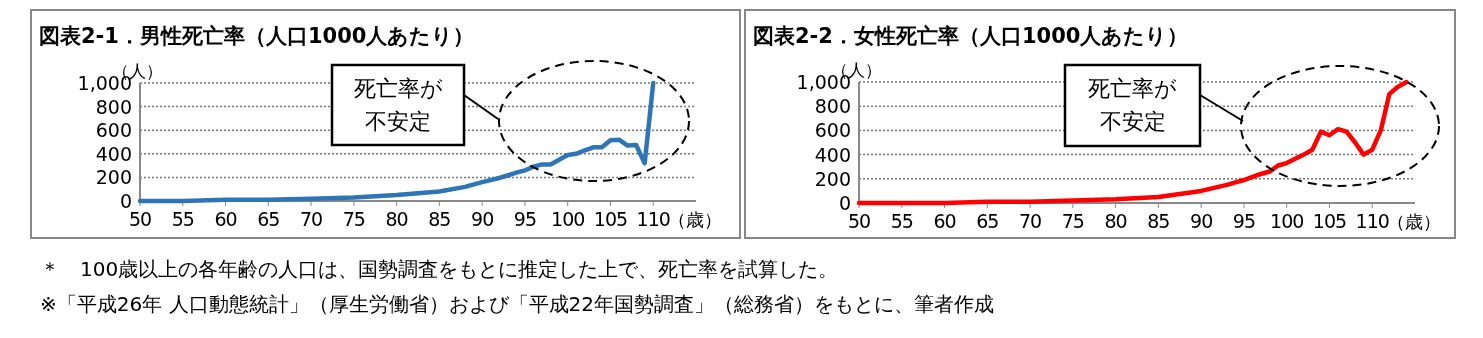 The width and height of the screenshot is (1483, 338). I want to click on line-series, so click(1132, 142).